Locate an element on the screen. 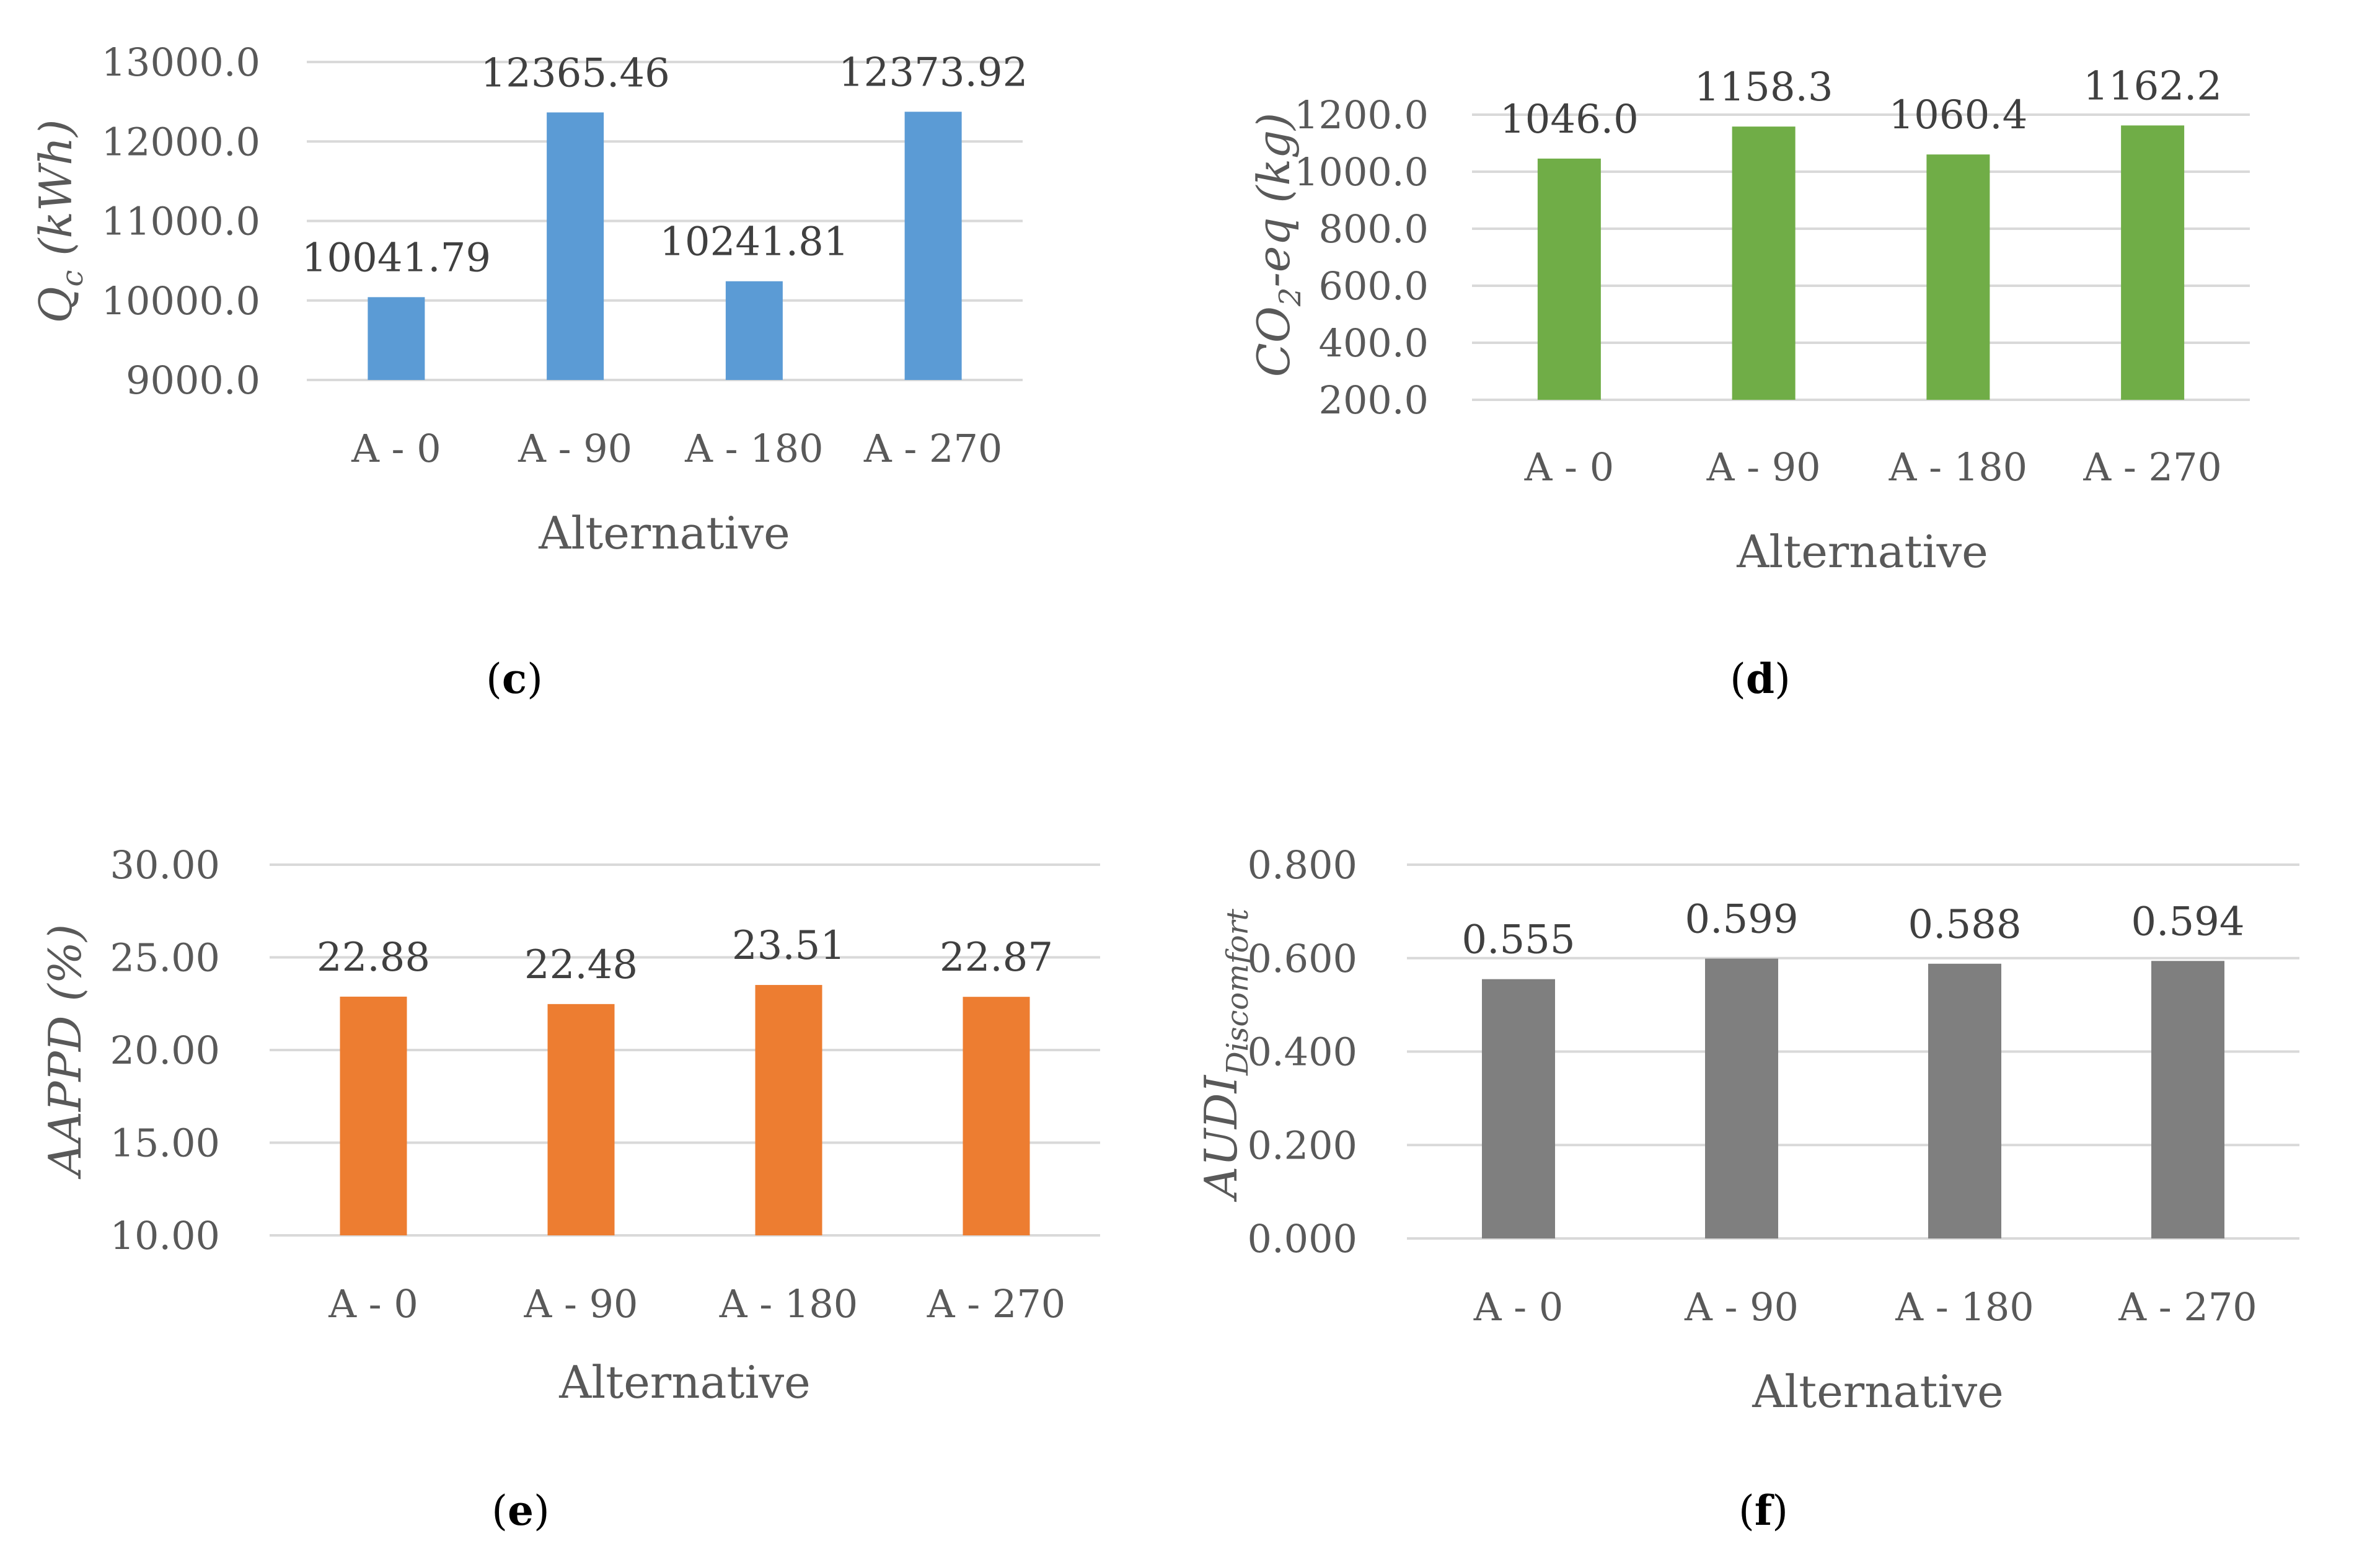 The height and width of the screenshot is (1549, 2380). data-label: 22.48 is located at coordinates (581, 965).